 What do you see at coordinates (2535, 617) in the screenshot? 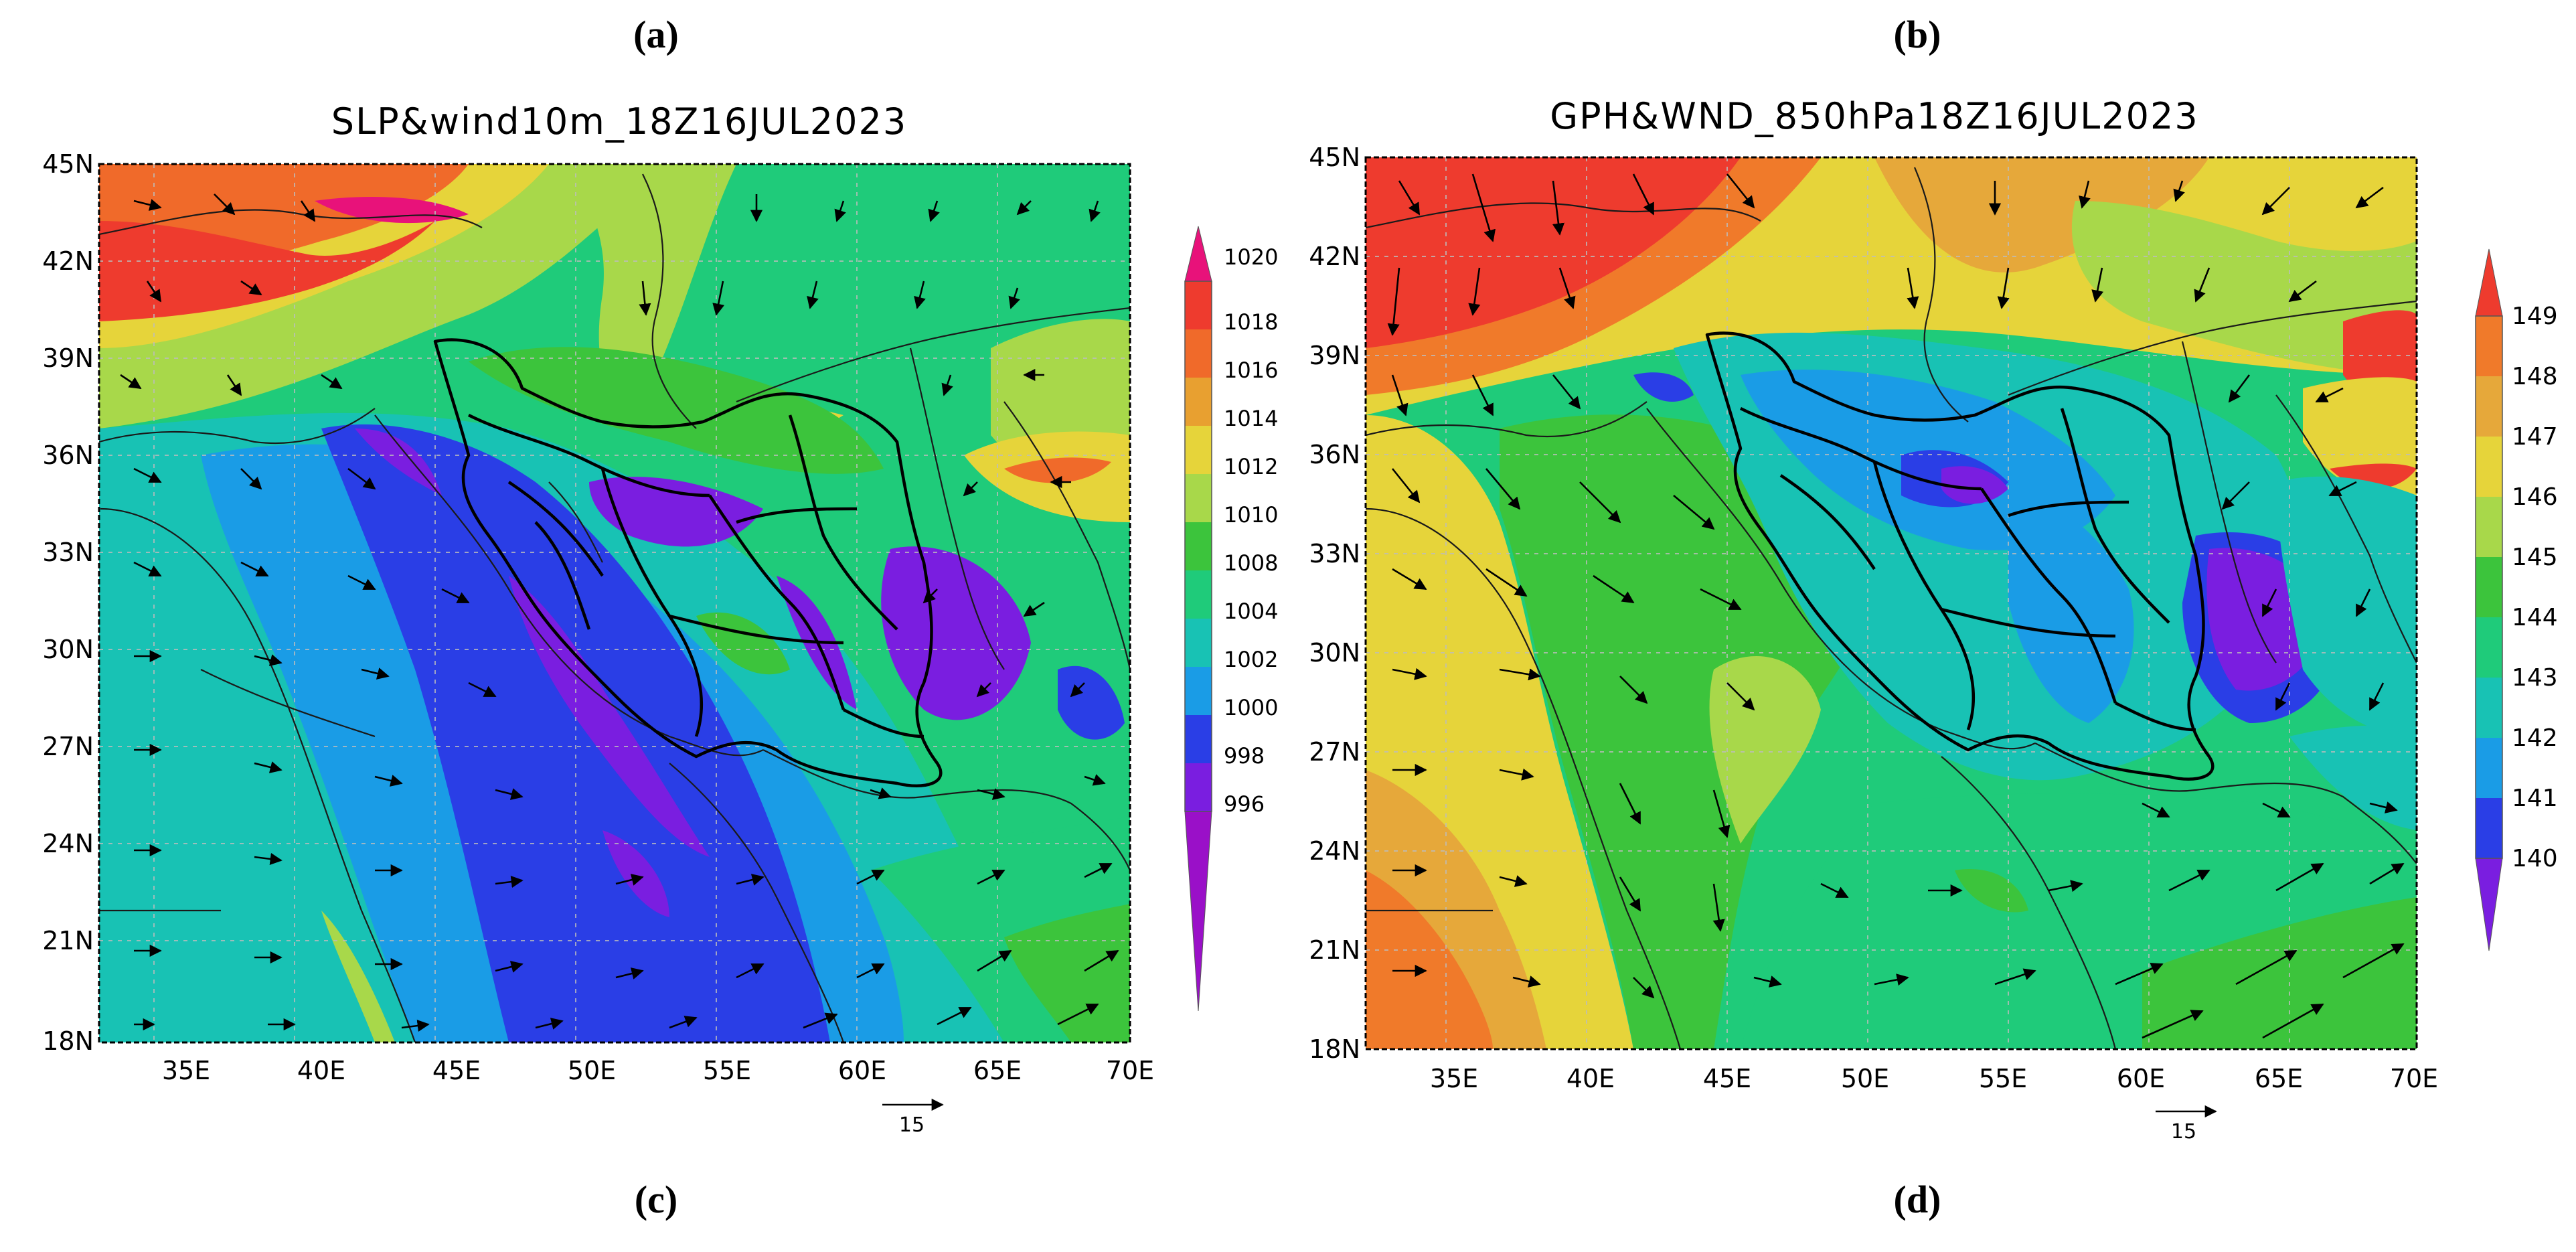
I see `colorbar-tick-label: 144` at bounding box center [2535, 617].